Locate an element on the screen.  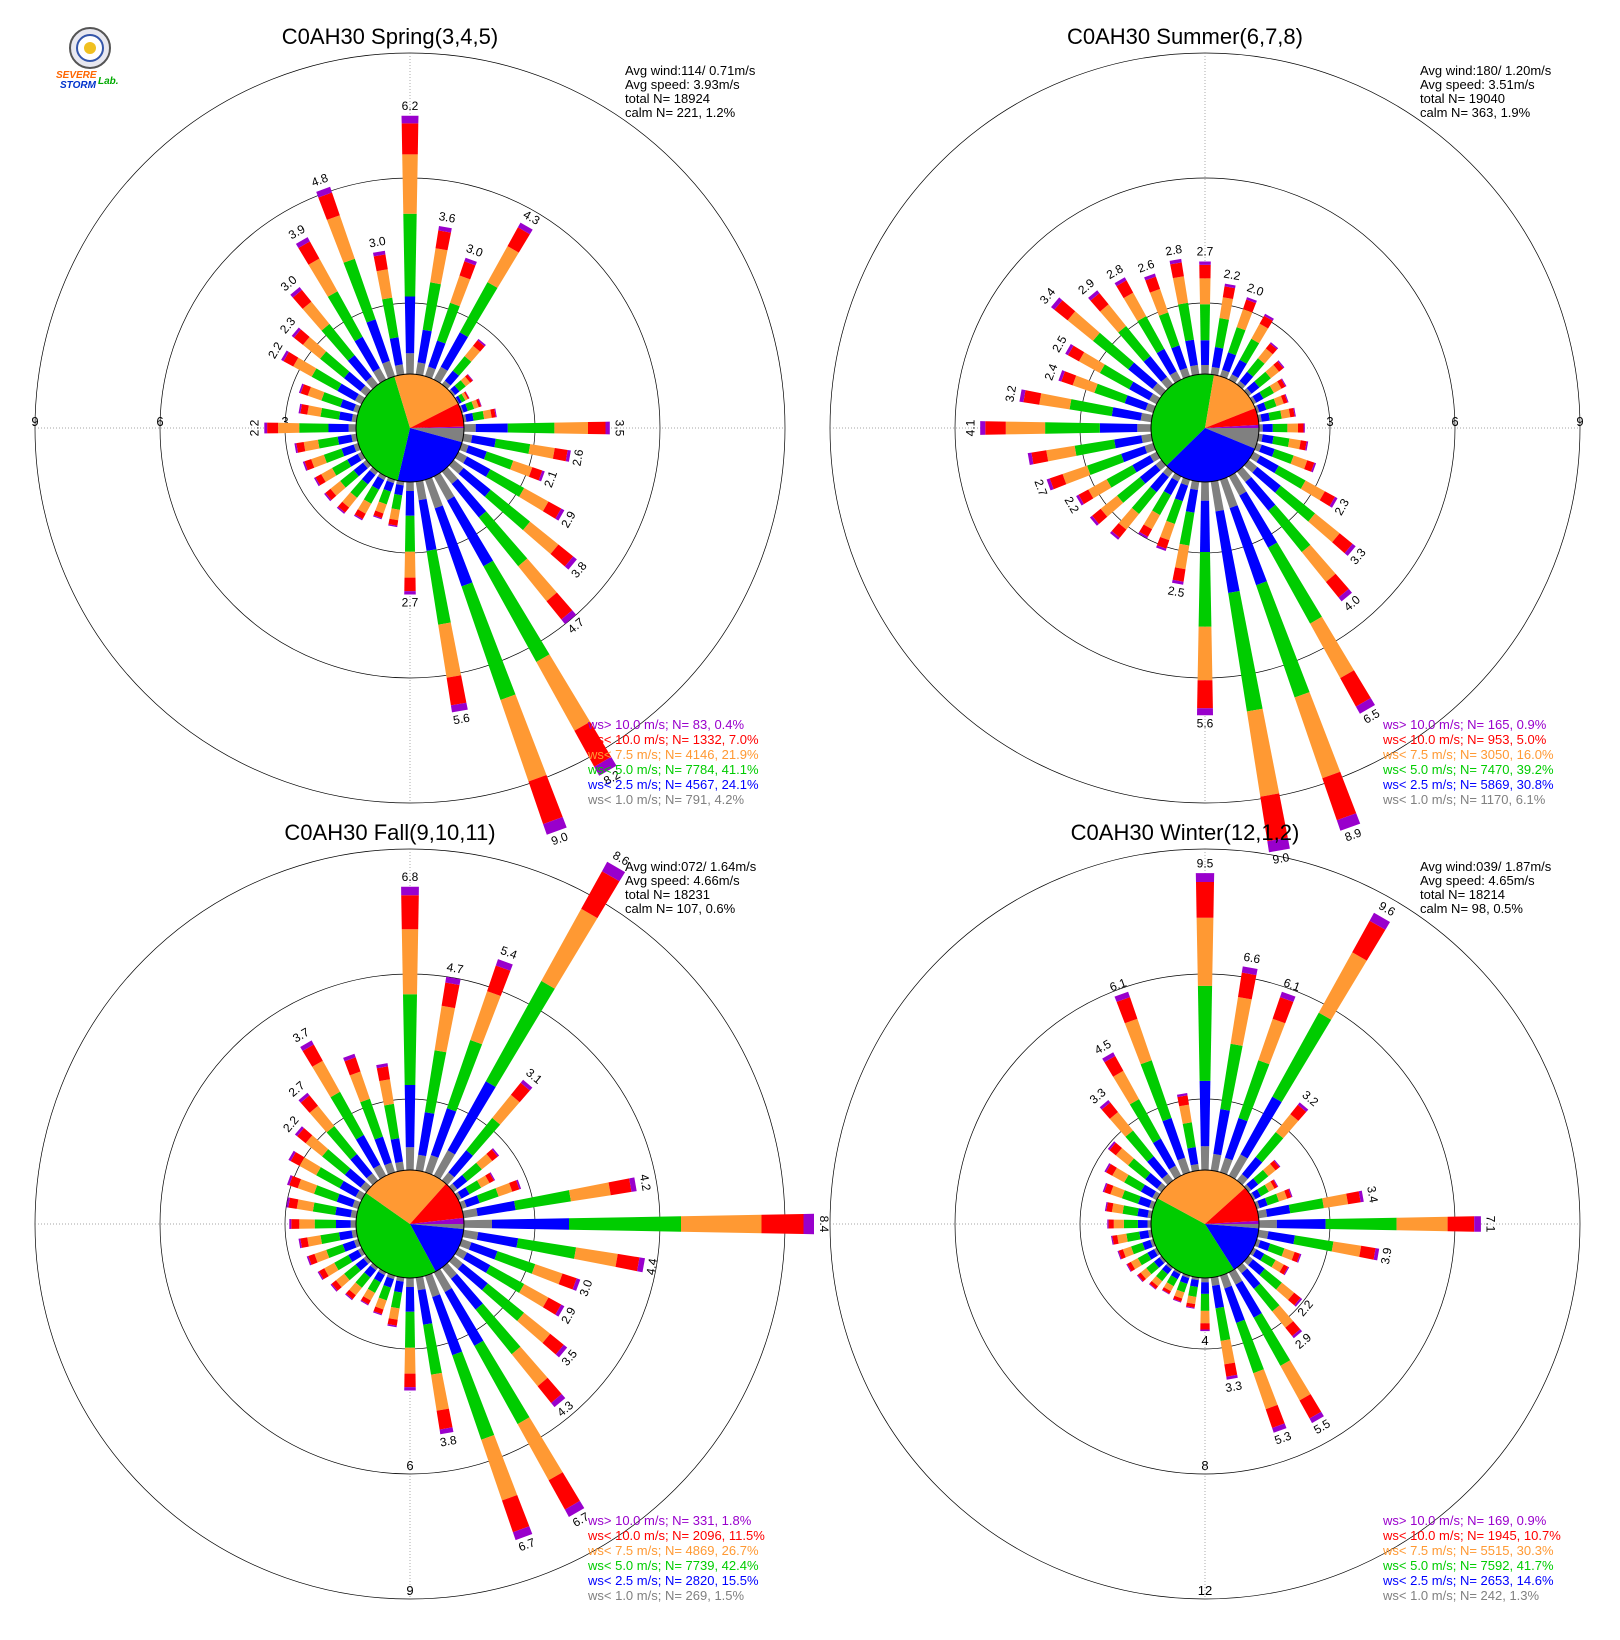
ring-label: 3 is located at coordinates (284, 421).